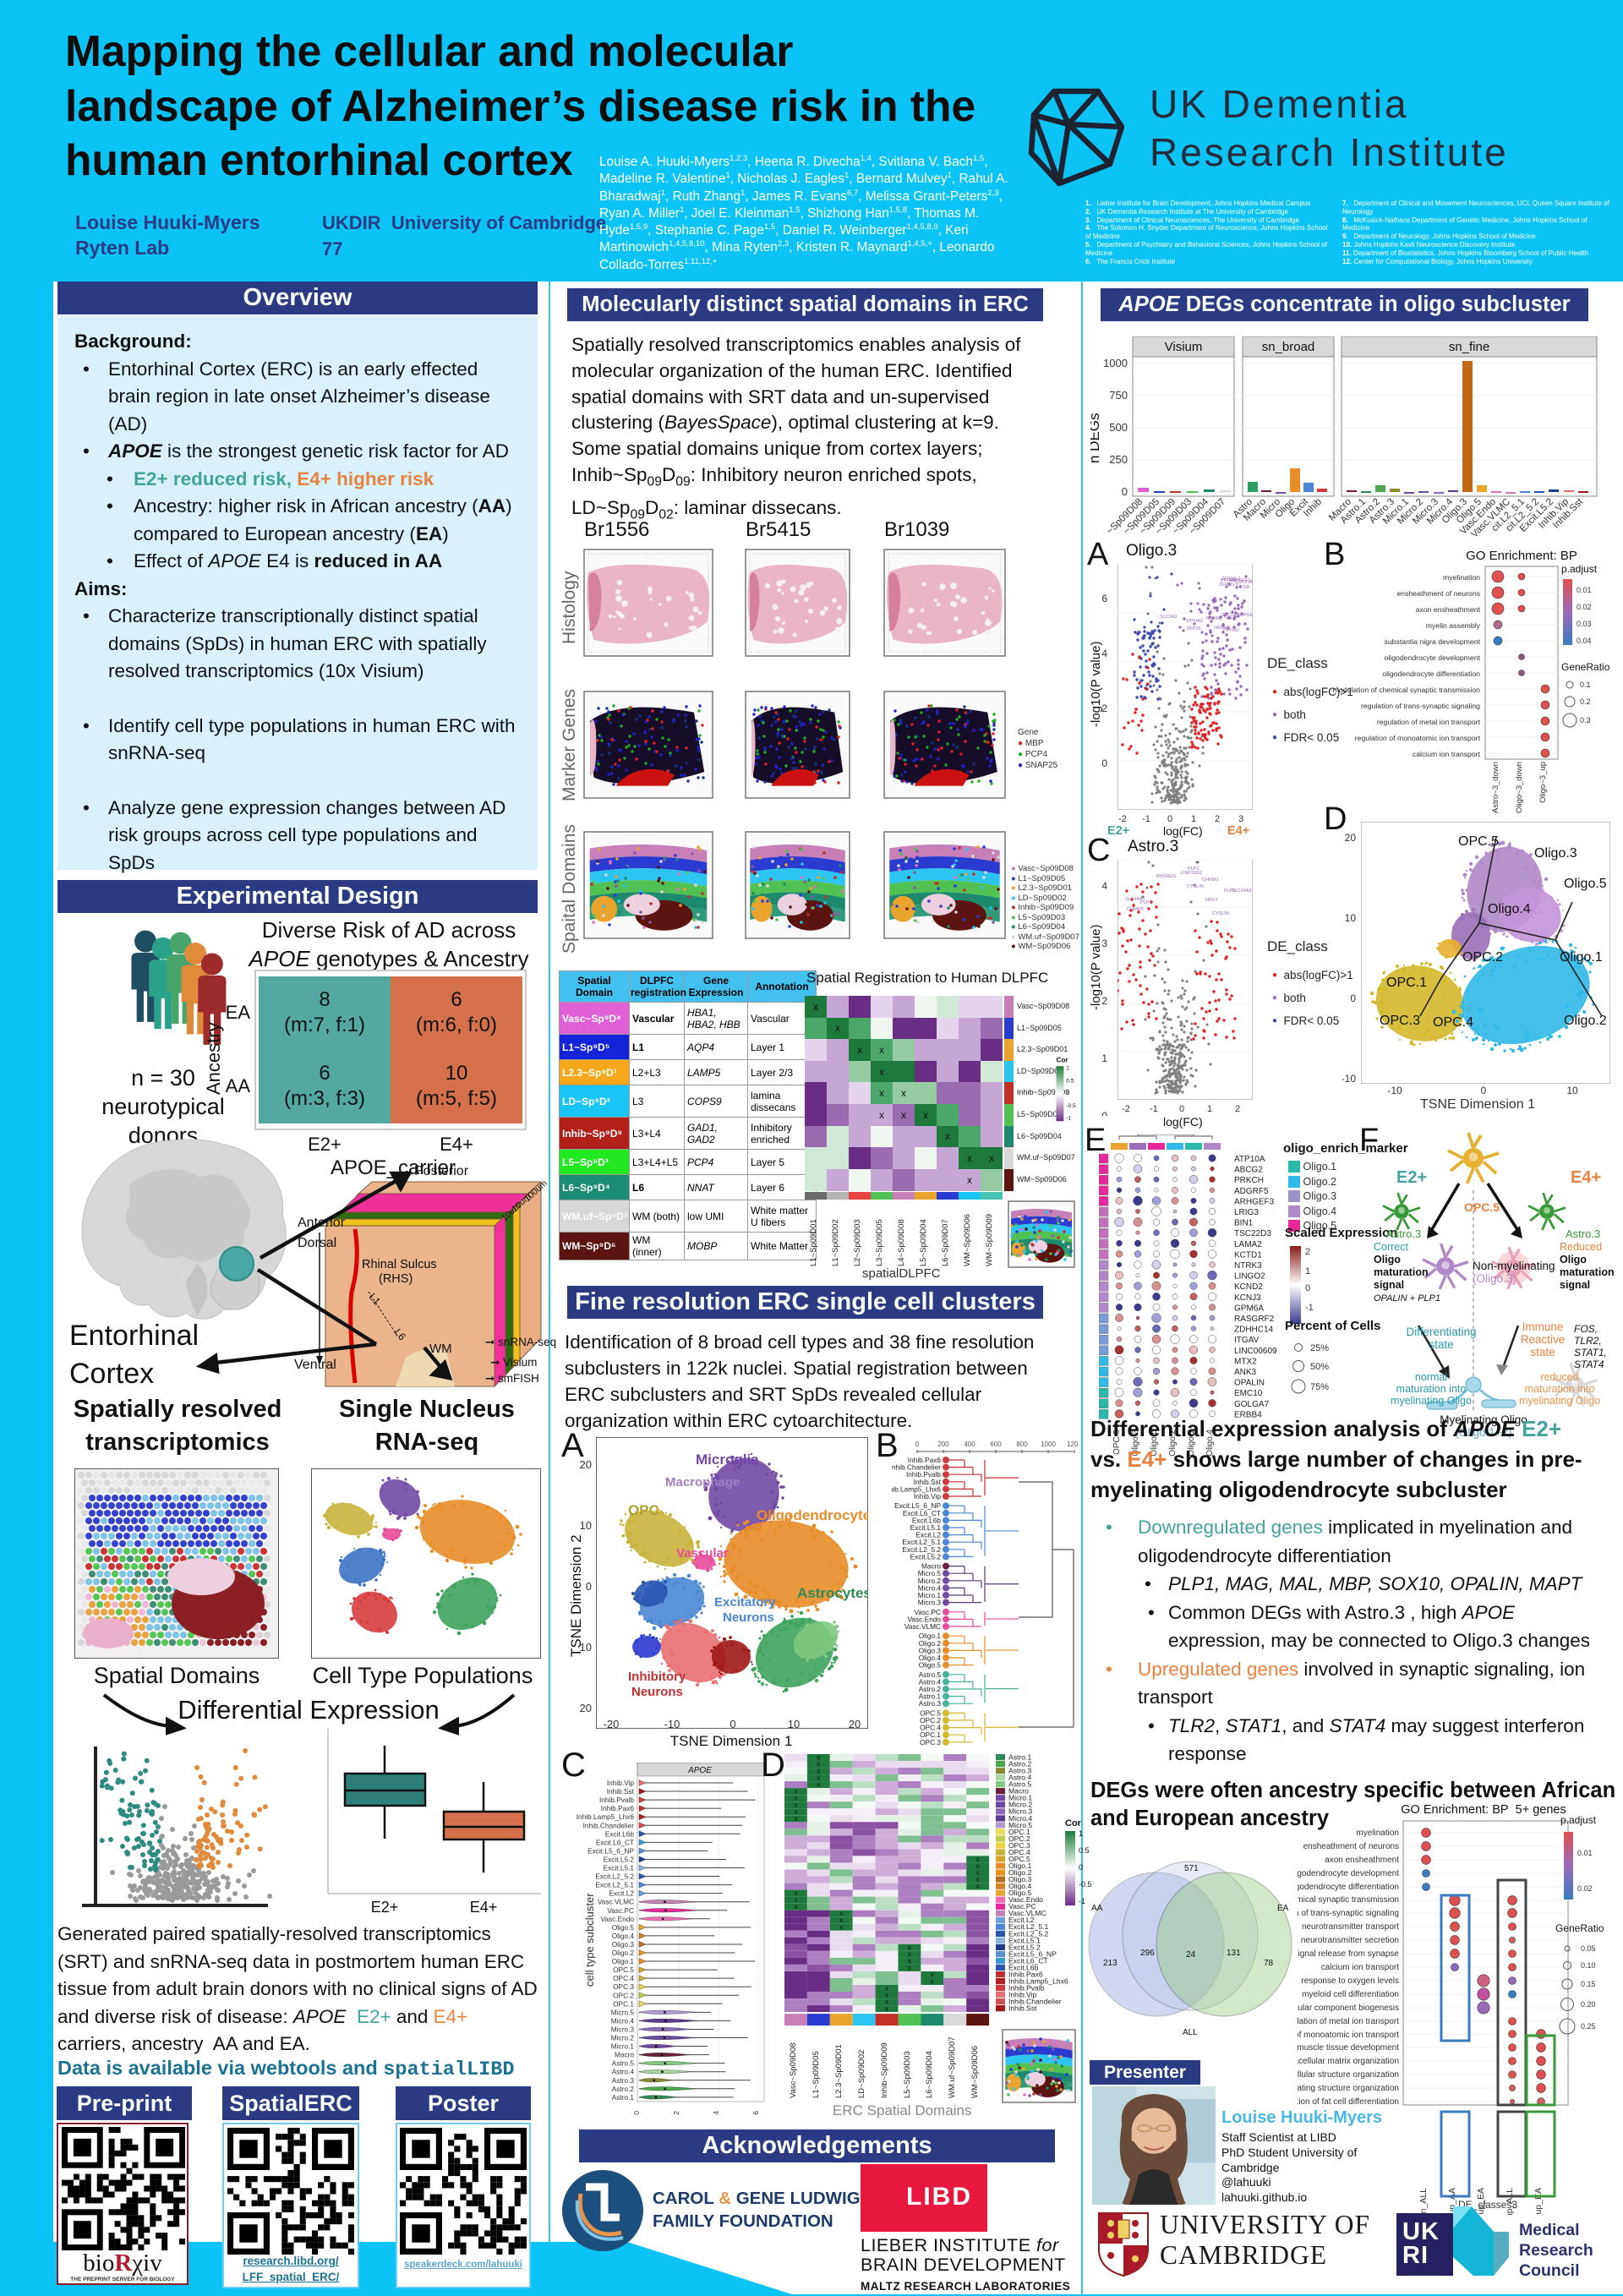 This screenshot has height=2296, width=1623. I want to click on svg-text: 0.2, so click(1585, 701).